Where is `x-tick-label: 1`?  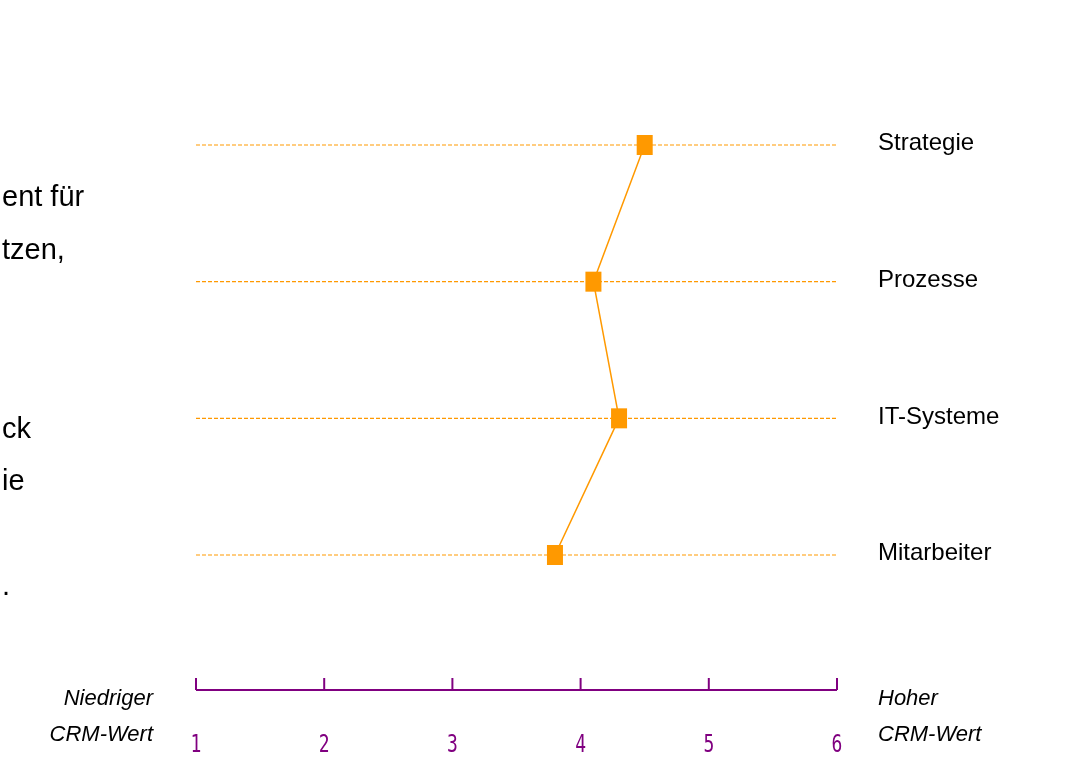
x-tick-label: 1 is located at coordinates (196, 743).